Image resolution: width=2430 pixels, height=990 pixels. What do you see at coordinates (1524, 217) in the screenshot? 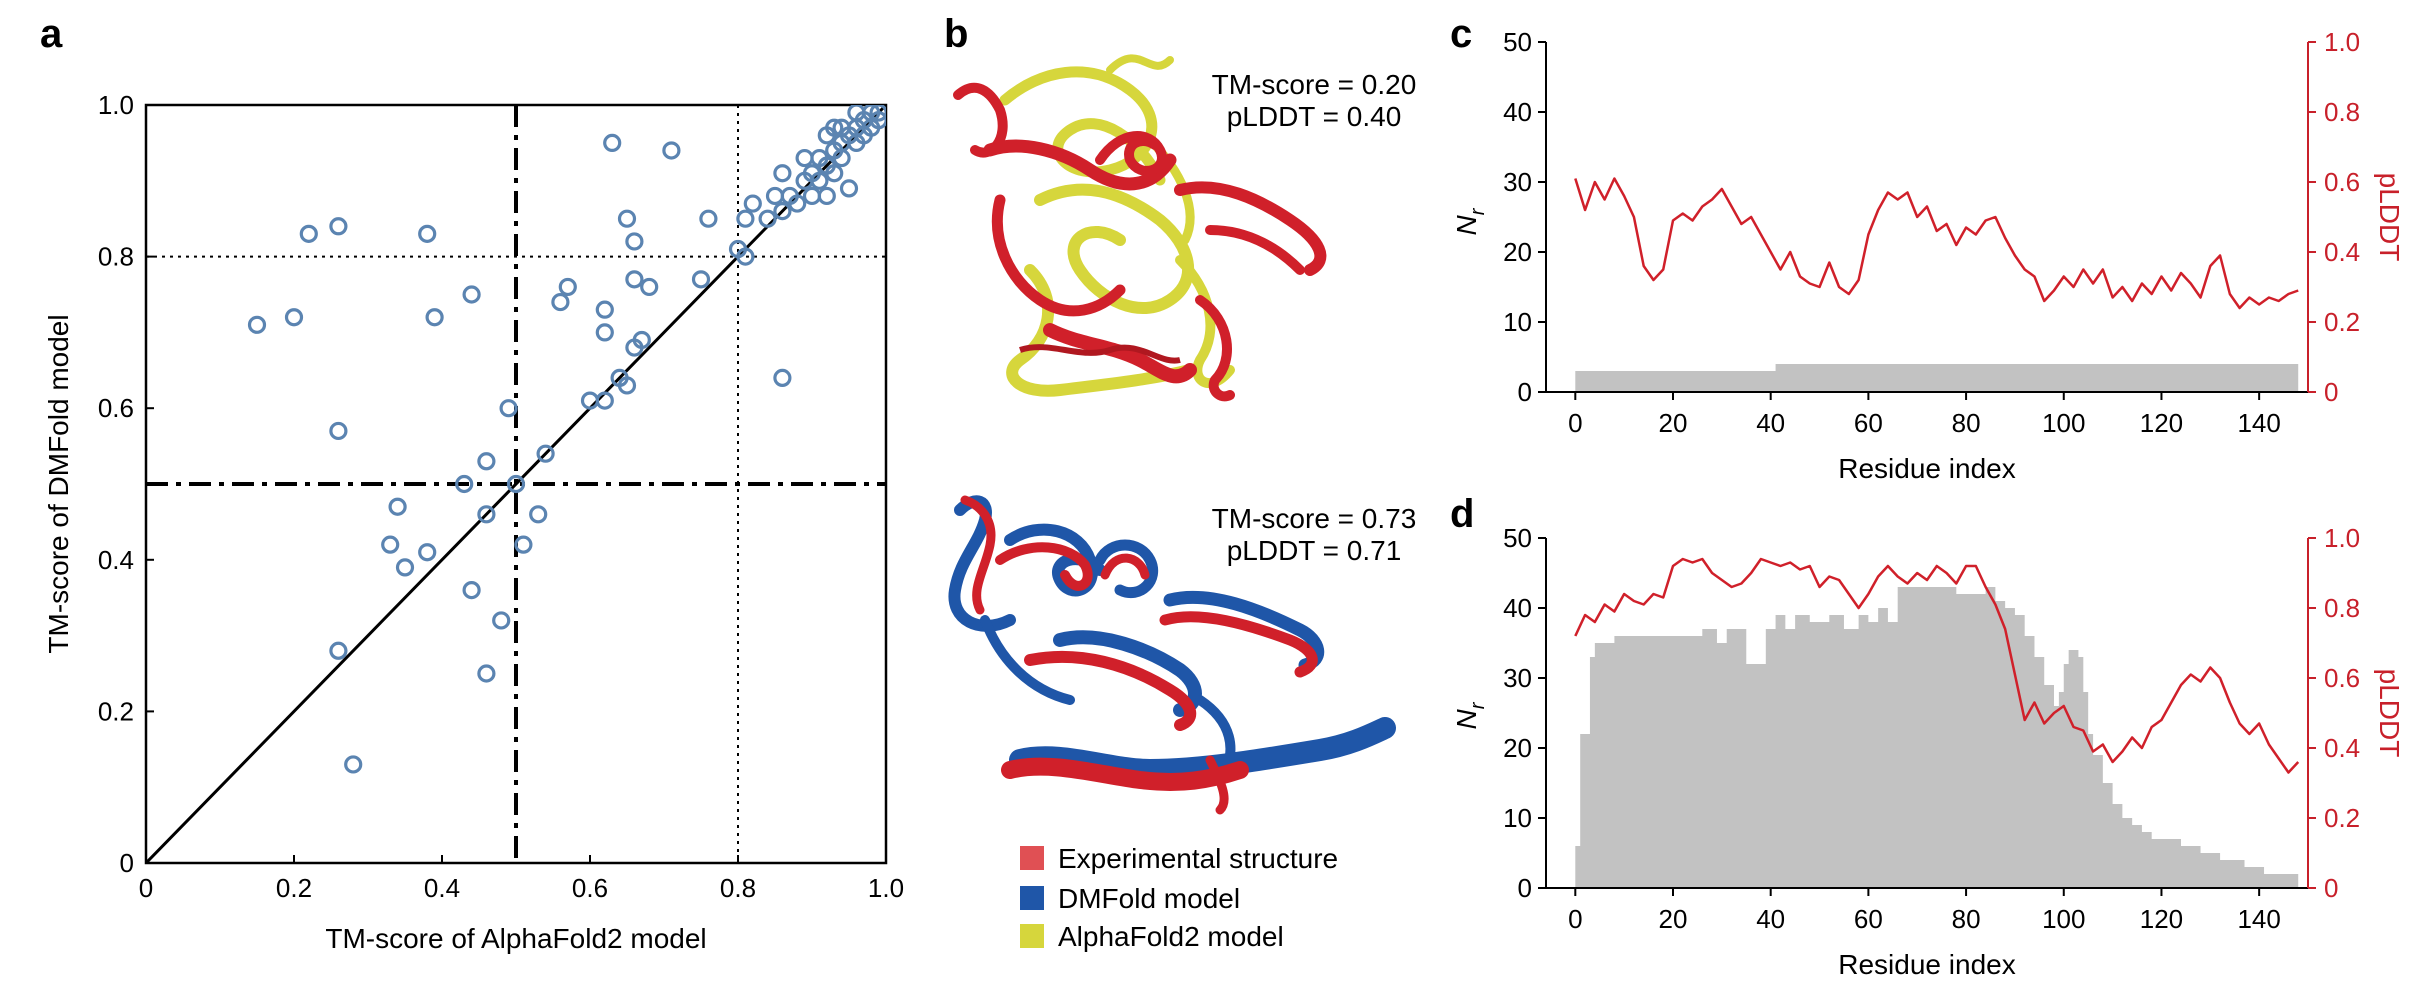
I see `y-axis-ticks: 0 10 20 30 40 50` at bounding box center [1524, 217].